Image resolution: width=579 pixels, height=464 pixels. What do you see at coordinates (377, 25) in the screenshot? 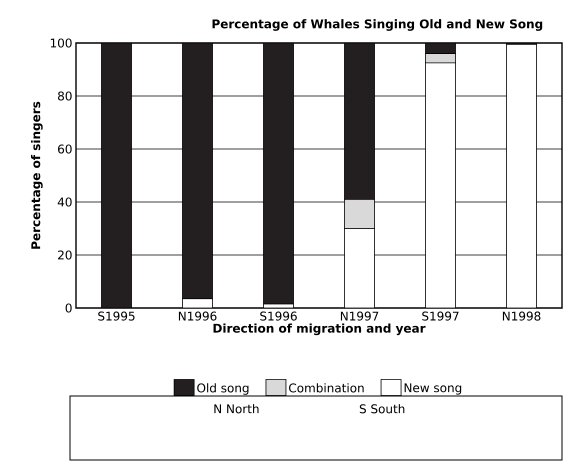
I see `chart-title: Percentage of Whales Singing Old and New Song` at bounding box center [377, 25].